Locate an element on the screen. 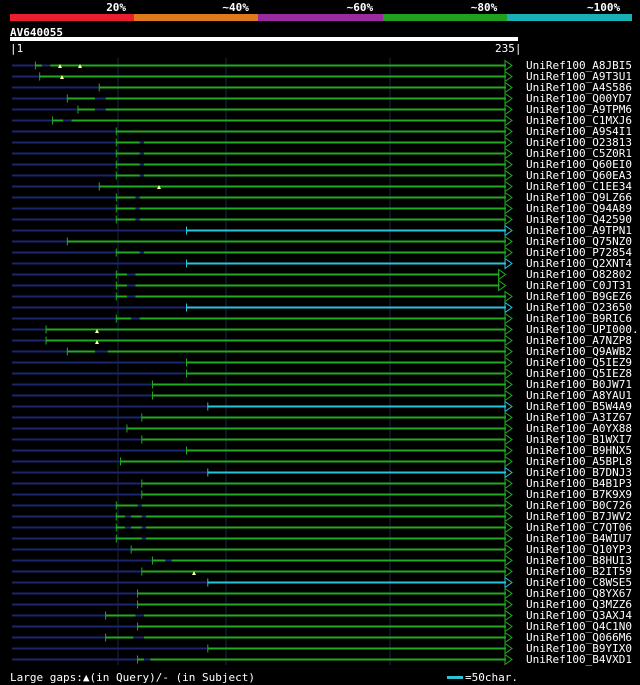 This screenshot has height=685, width=640. hit-label: UniRef100_A8JBI5 is located at coordinates (579, 65).